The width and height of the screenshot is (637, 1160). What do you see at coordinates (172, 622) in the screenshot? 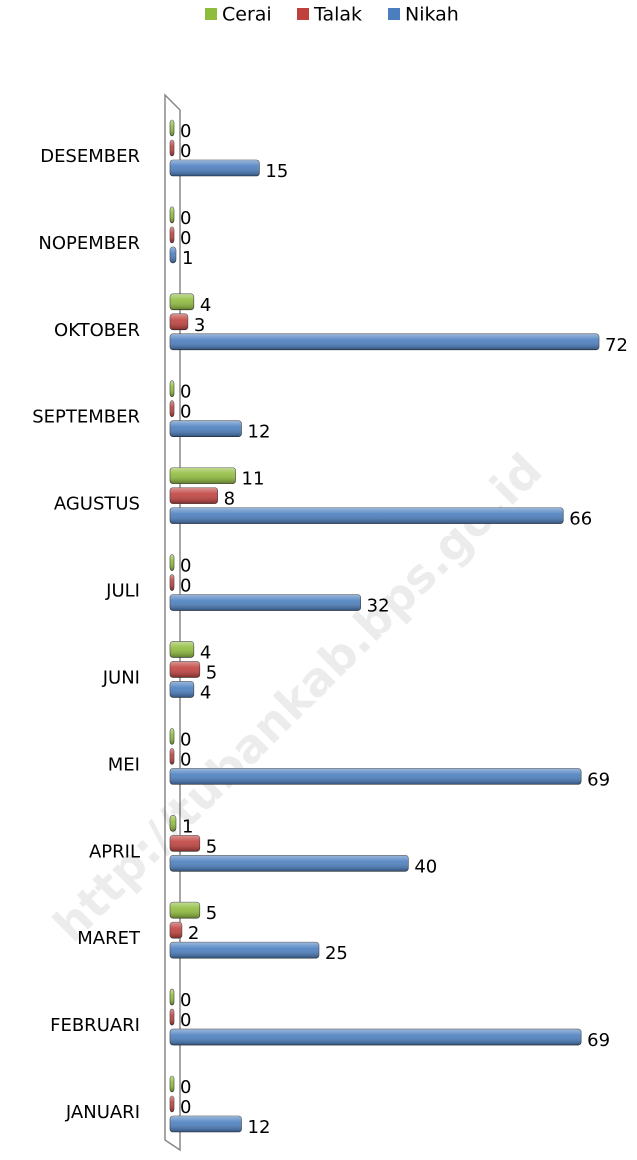
I see `axis-wall` at bounding box center [172, 622].